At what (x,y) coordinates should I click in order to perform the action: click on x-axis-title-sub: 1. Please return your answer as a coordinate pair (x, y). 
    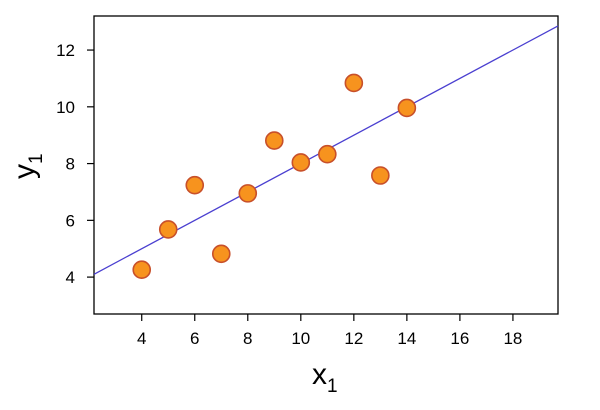
    Looking at the image, I should click on (332, 386).